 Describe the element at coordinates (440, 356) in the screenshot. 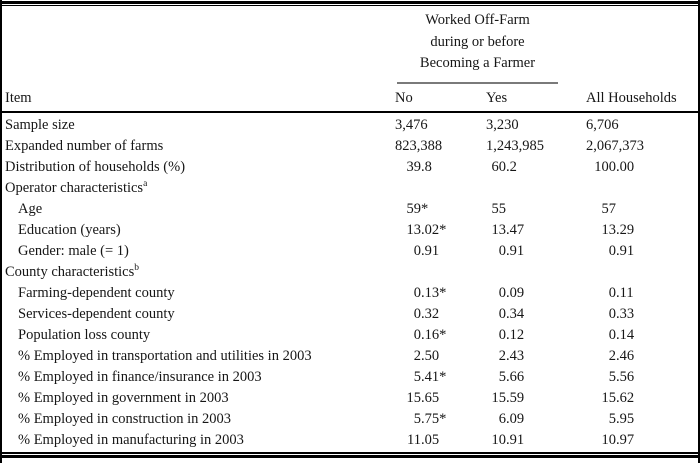

I see `cell-no: 2.50` at that location.